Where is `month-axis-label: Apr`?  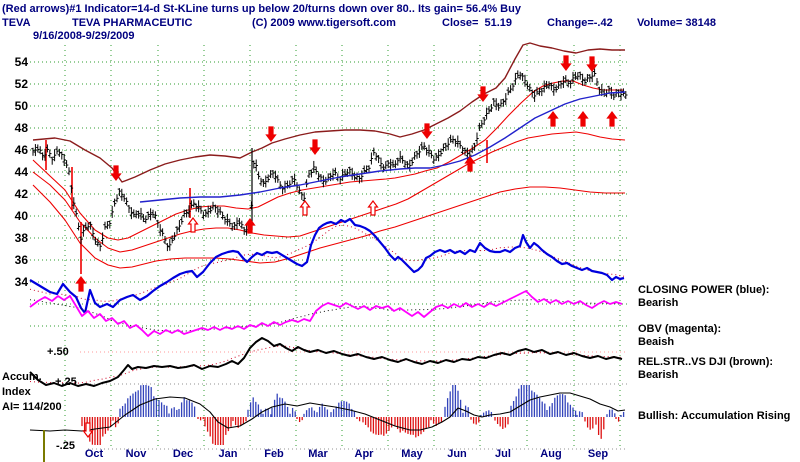
month-axis-label: Apr is located at coordinates (364, 454).